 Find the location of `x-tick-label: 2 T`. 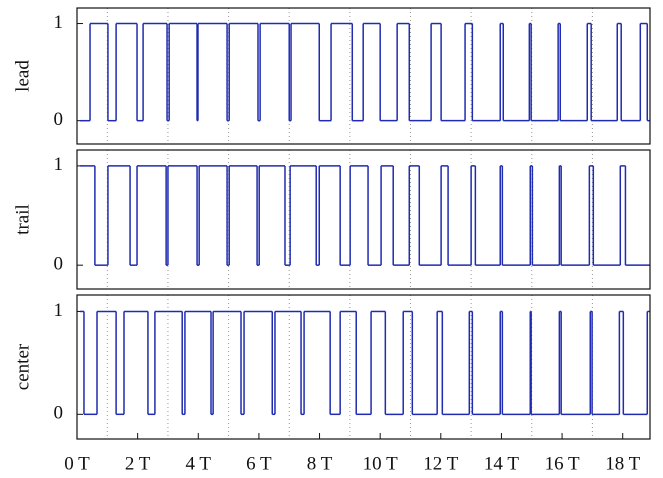

x-tick-label: 2 T is located at coordinates (138, 463).